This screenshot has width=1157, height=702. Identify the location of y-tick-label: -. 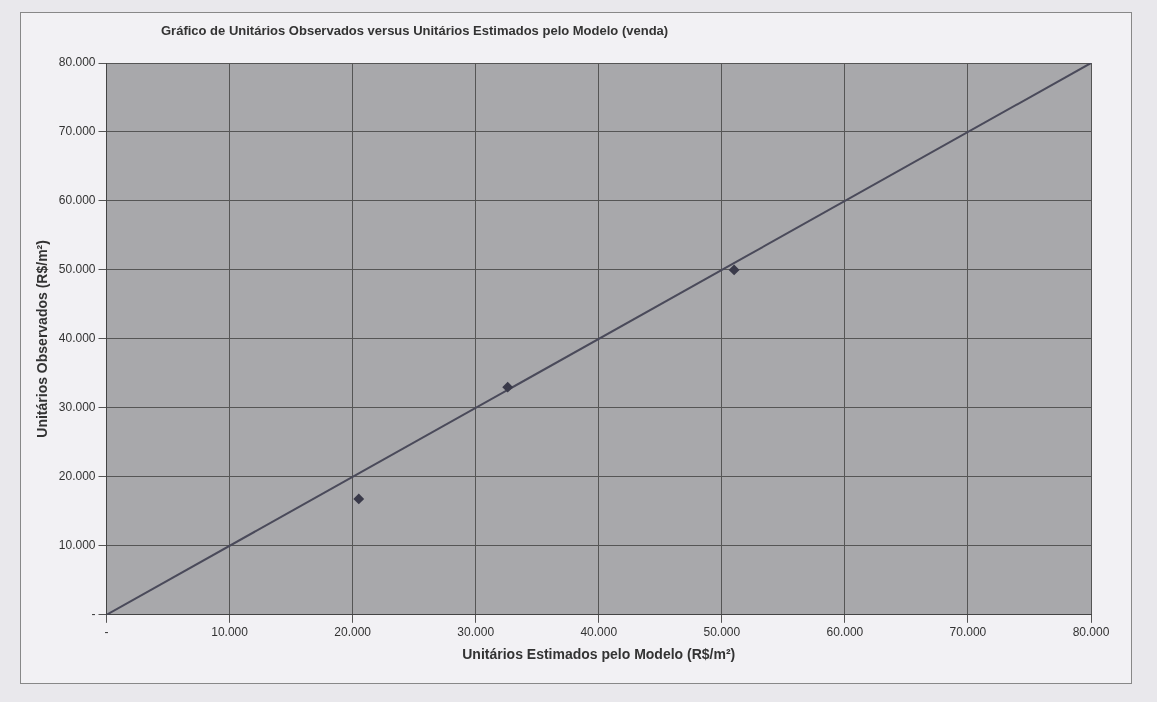
(93, 614).